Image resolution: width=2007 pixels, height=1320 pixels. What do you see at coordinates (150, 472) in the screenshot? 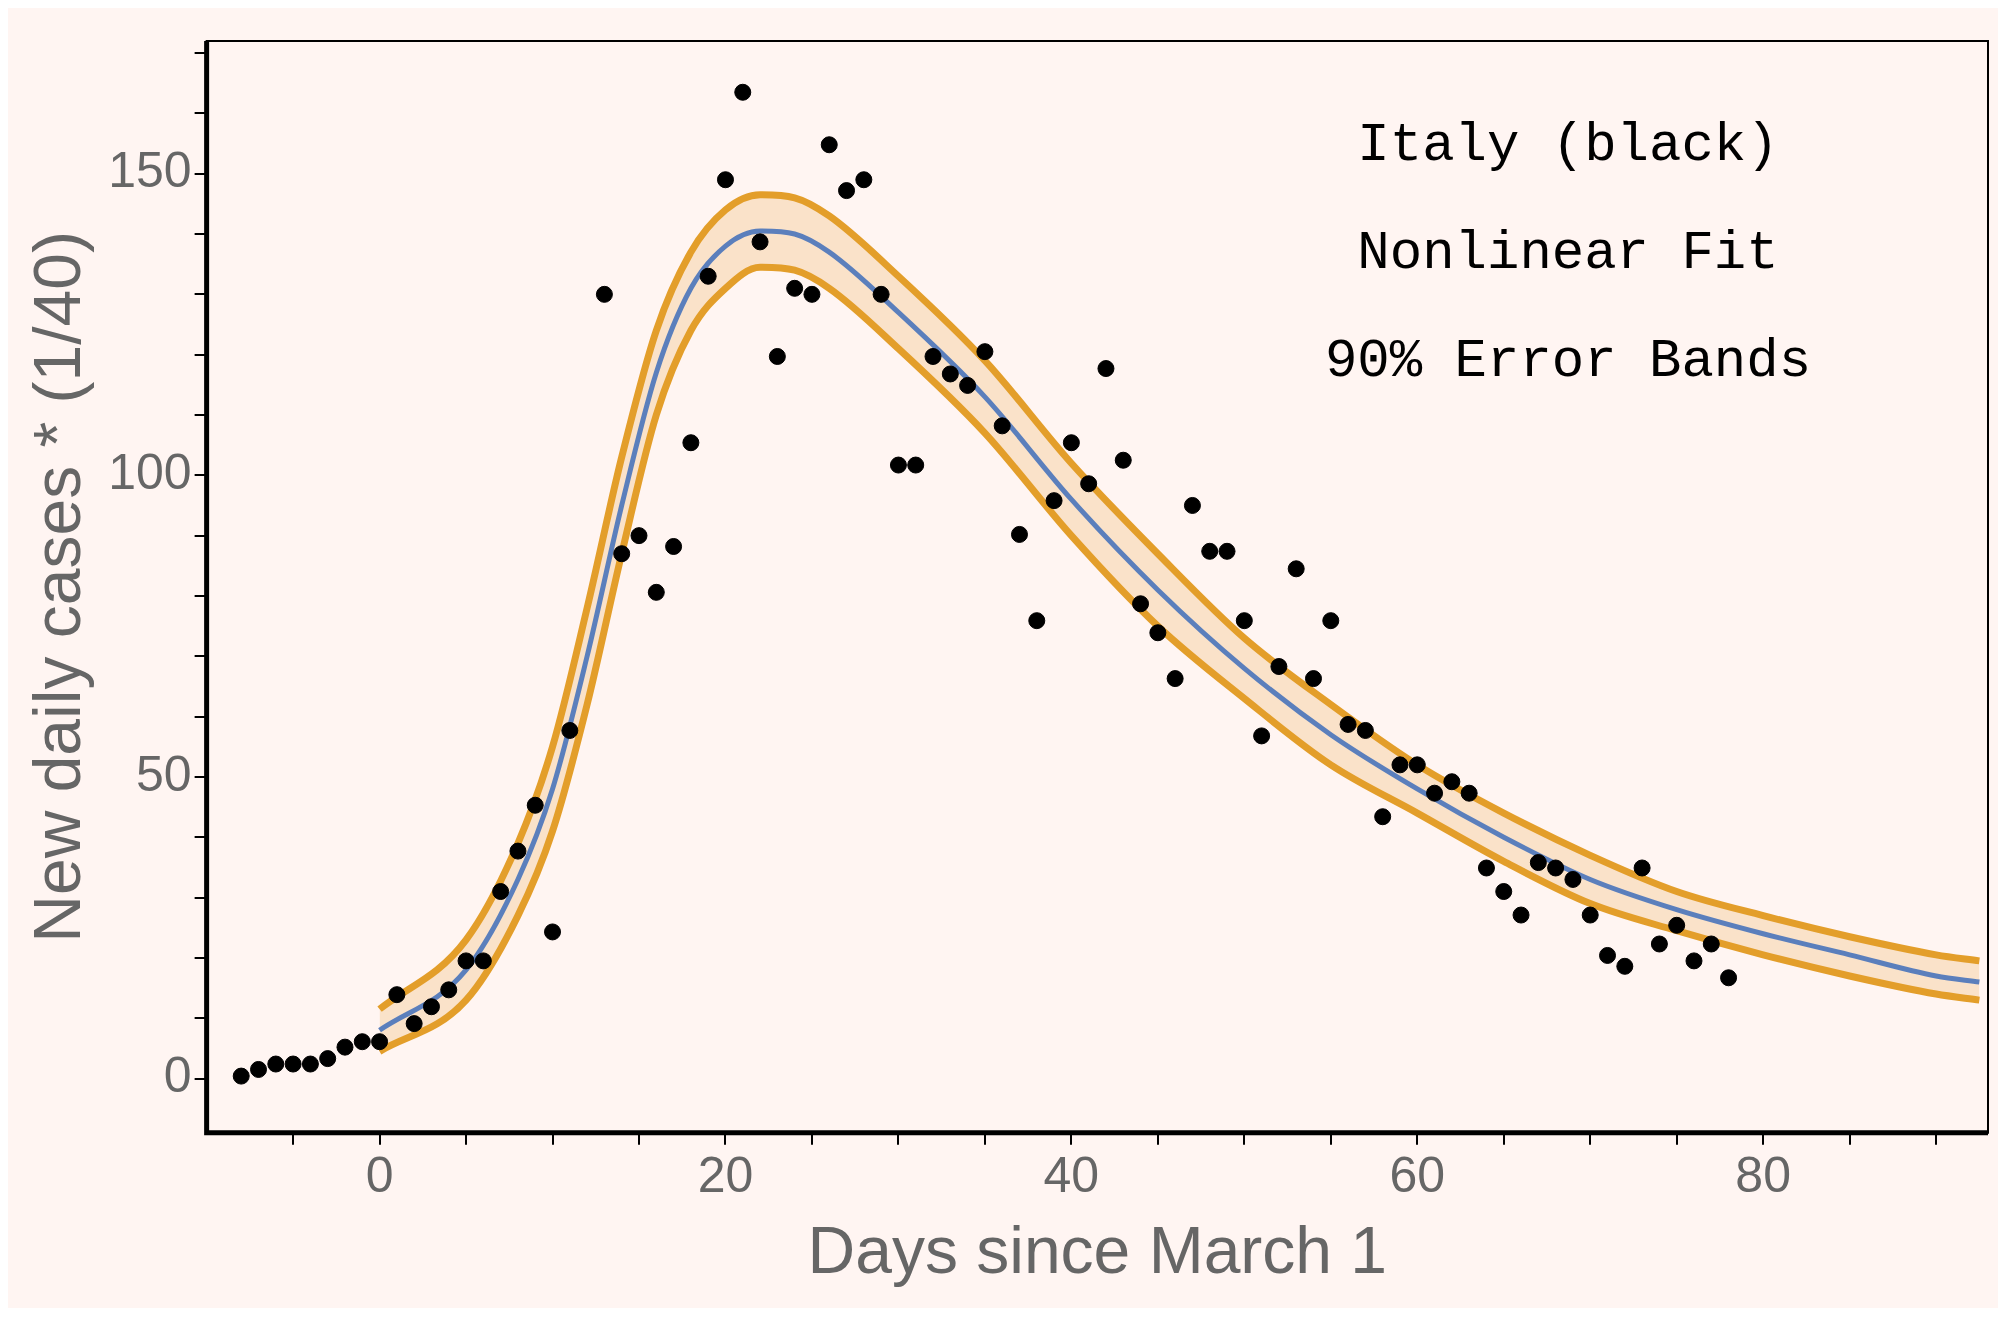
I see `y-tick-label: 100` at bounding box center [150, 472].